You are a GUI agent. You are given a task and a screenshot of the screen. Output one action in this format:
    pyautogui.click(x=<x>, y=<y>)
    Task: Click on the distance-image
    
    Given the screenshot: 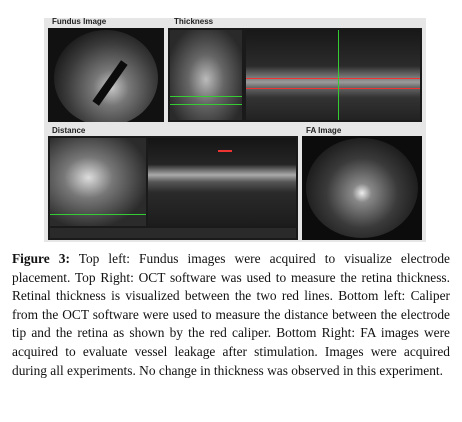 What is the action you would take?
    pyautogui.click(x=173, y=188)
    